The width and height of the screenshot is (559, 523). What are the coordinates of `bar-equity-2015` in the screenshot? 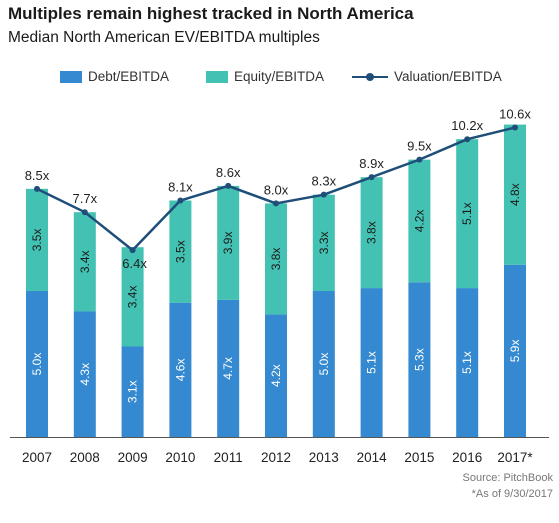 It's located at (419, 221).